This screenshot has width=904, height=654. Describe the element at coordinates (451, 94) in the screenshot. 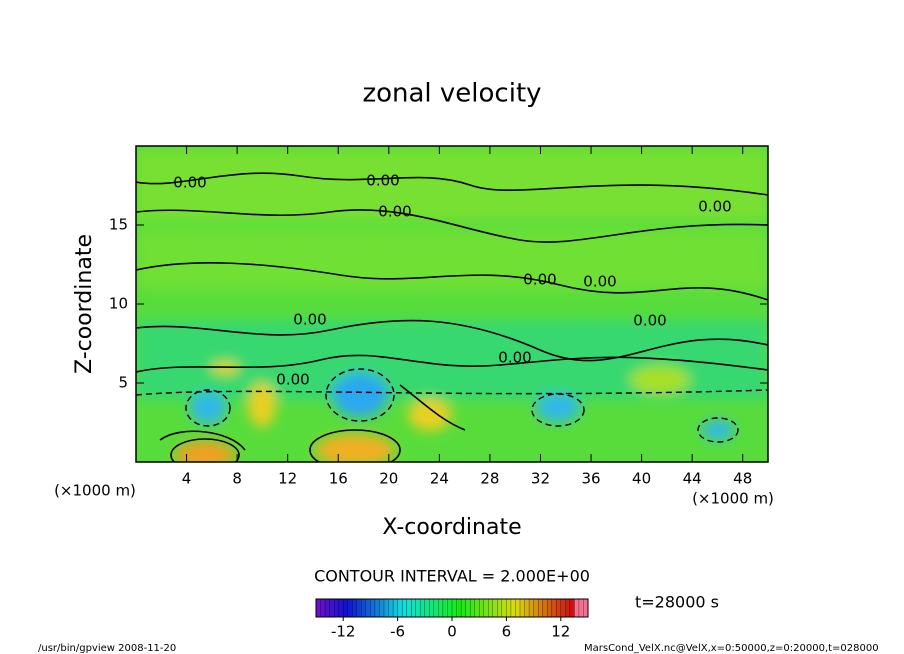

I see `chart-title: zonal velocity` at that location.